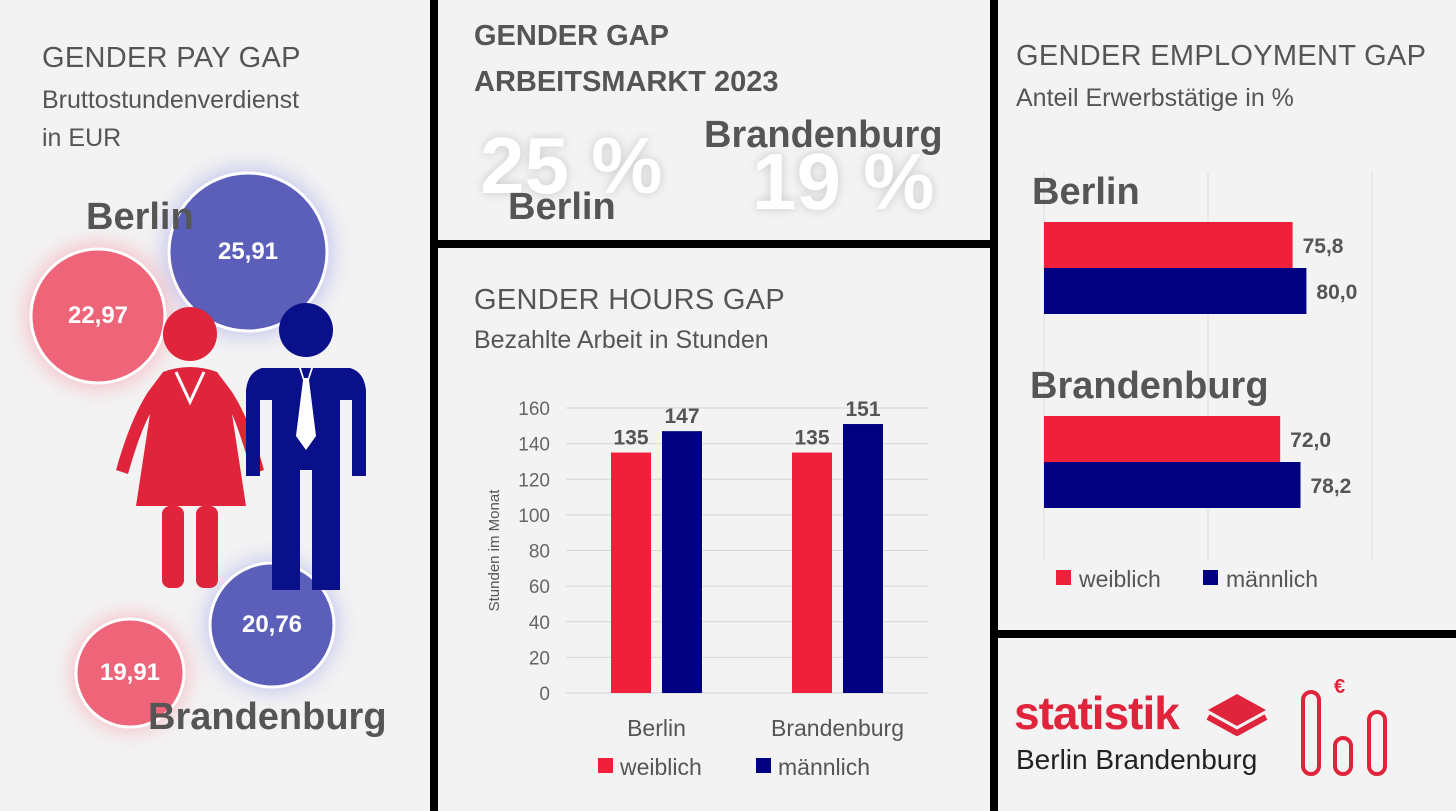  What do you see at coordinates (534, 445) in the screenshot?
I see `hours-y-tick-label: 140` at bounding box center [534, 445].